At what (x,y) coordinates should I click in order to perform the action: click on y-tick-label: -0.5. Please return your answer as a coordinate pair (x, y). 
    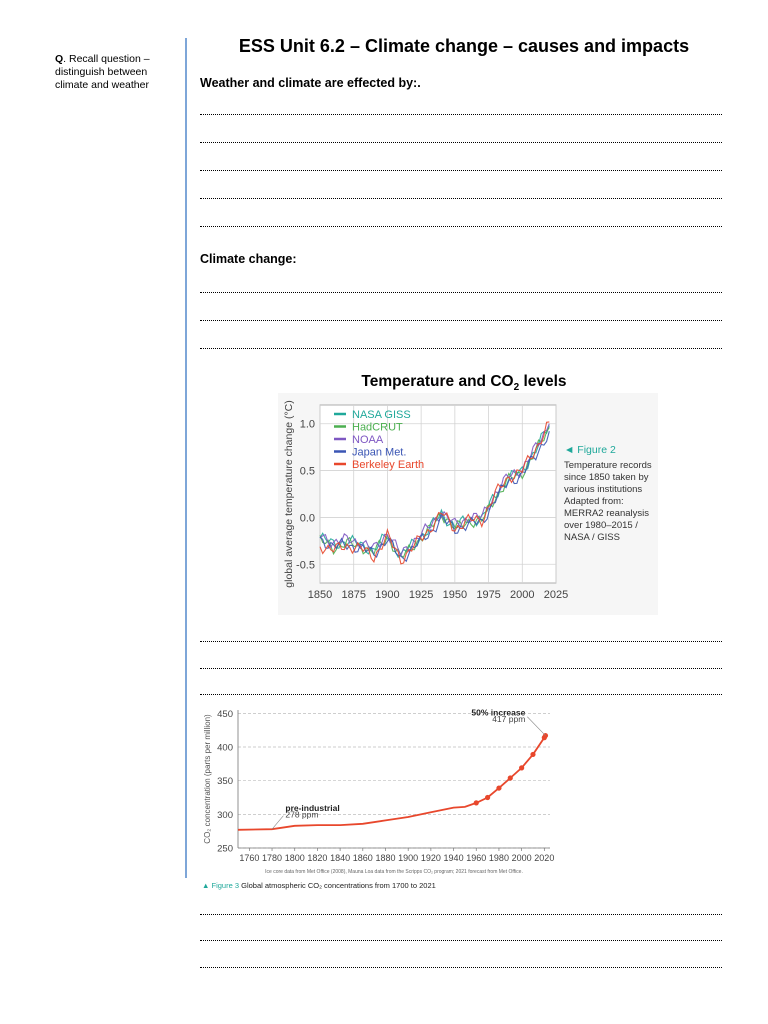
    Looking at the image, I should click on (305, 565).